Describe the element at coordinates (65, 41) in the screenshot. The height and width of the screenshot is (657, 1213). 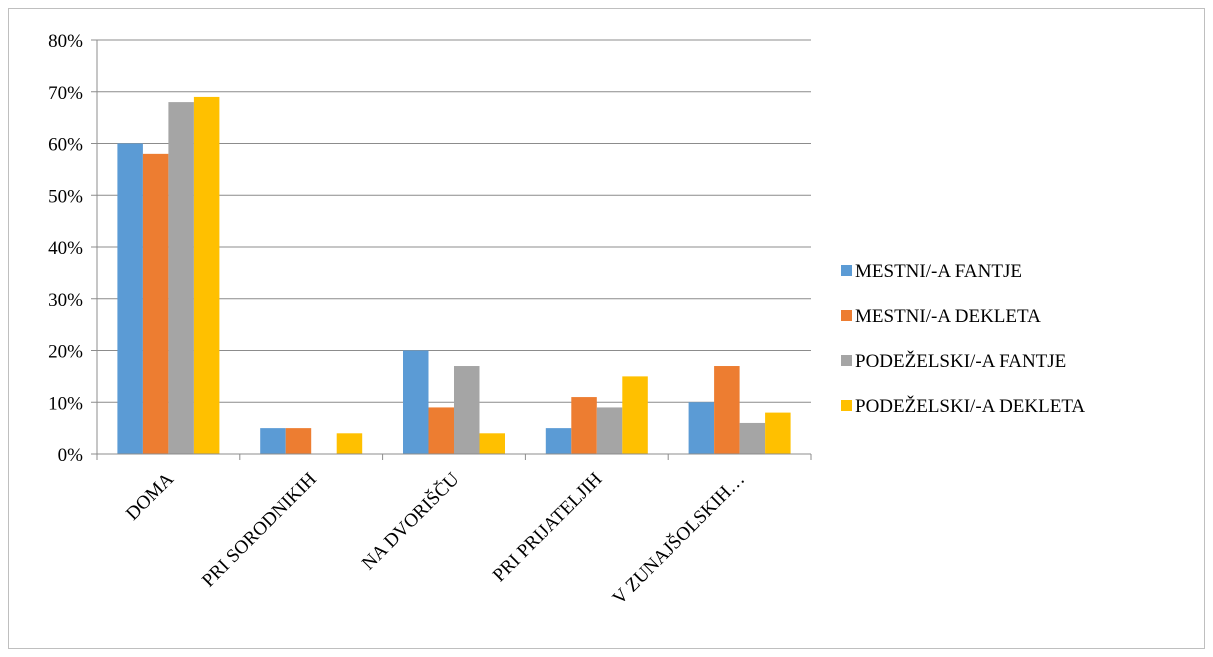
I see `y-tick-label: 80%` at that location.